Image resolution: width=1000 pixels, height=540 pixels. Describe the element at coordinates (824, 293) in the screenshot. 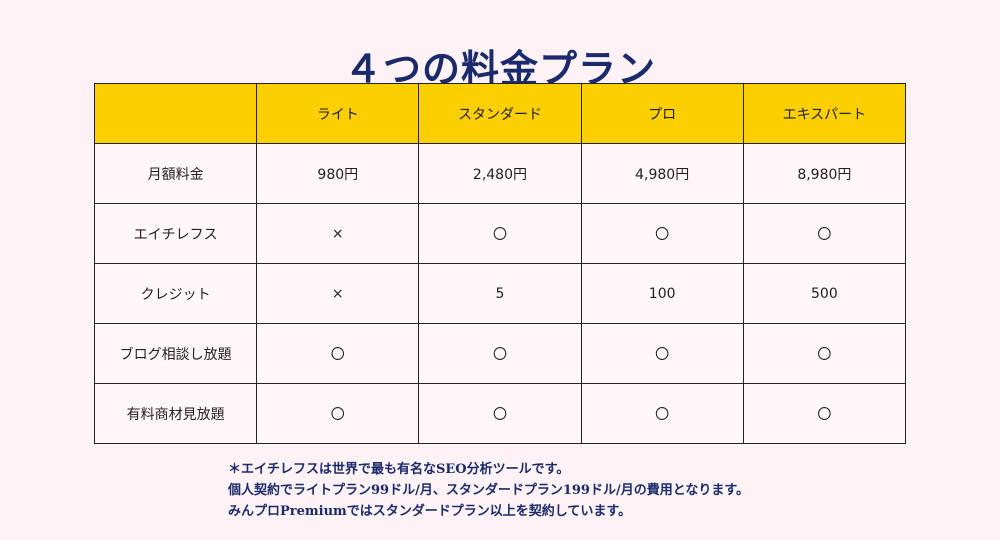

I see `cell-value: 500` at that location.